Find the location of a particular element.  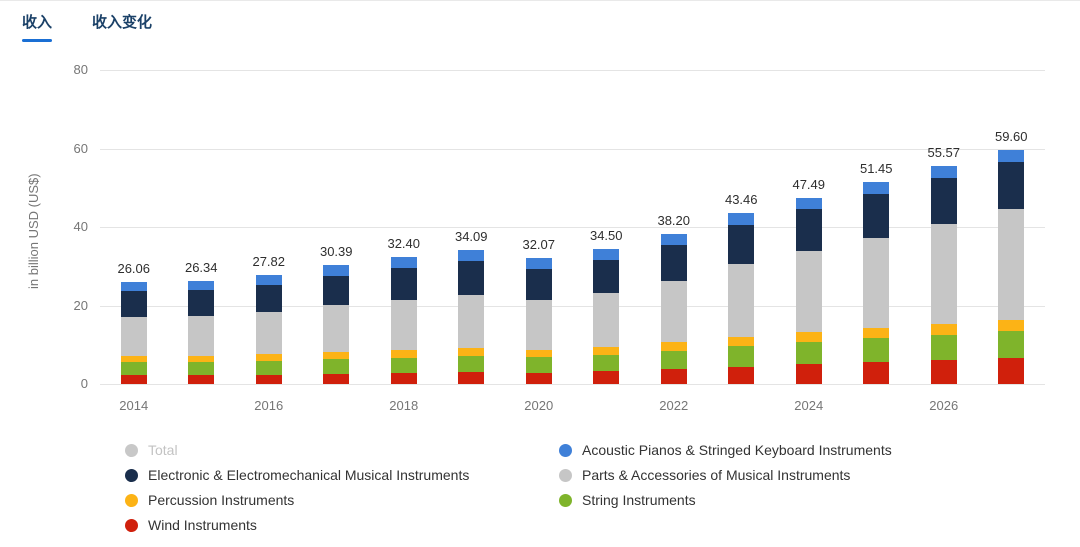

bar-2016: 27.82 is located at coordinates (269, 227).